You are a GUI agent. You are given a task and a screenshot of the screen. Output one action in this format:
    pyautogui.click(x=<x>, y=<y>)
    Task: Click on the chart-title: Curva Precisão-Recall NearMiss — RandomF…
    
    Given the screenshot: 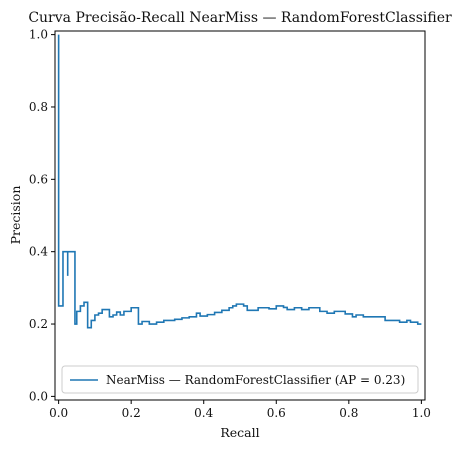 What is the action you would take?
    pyautogui.click(x=240, y=18)
    